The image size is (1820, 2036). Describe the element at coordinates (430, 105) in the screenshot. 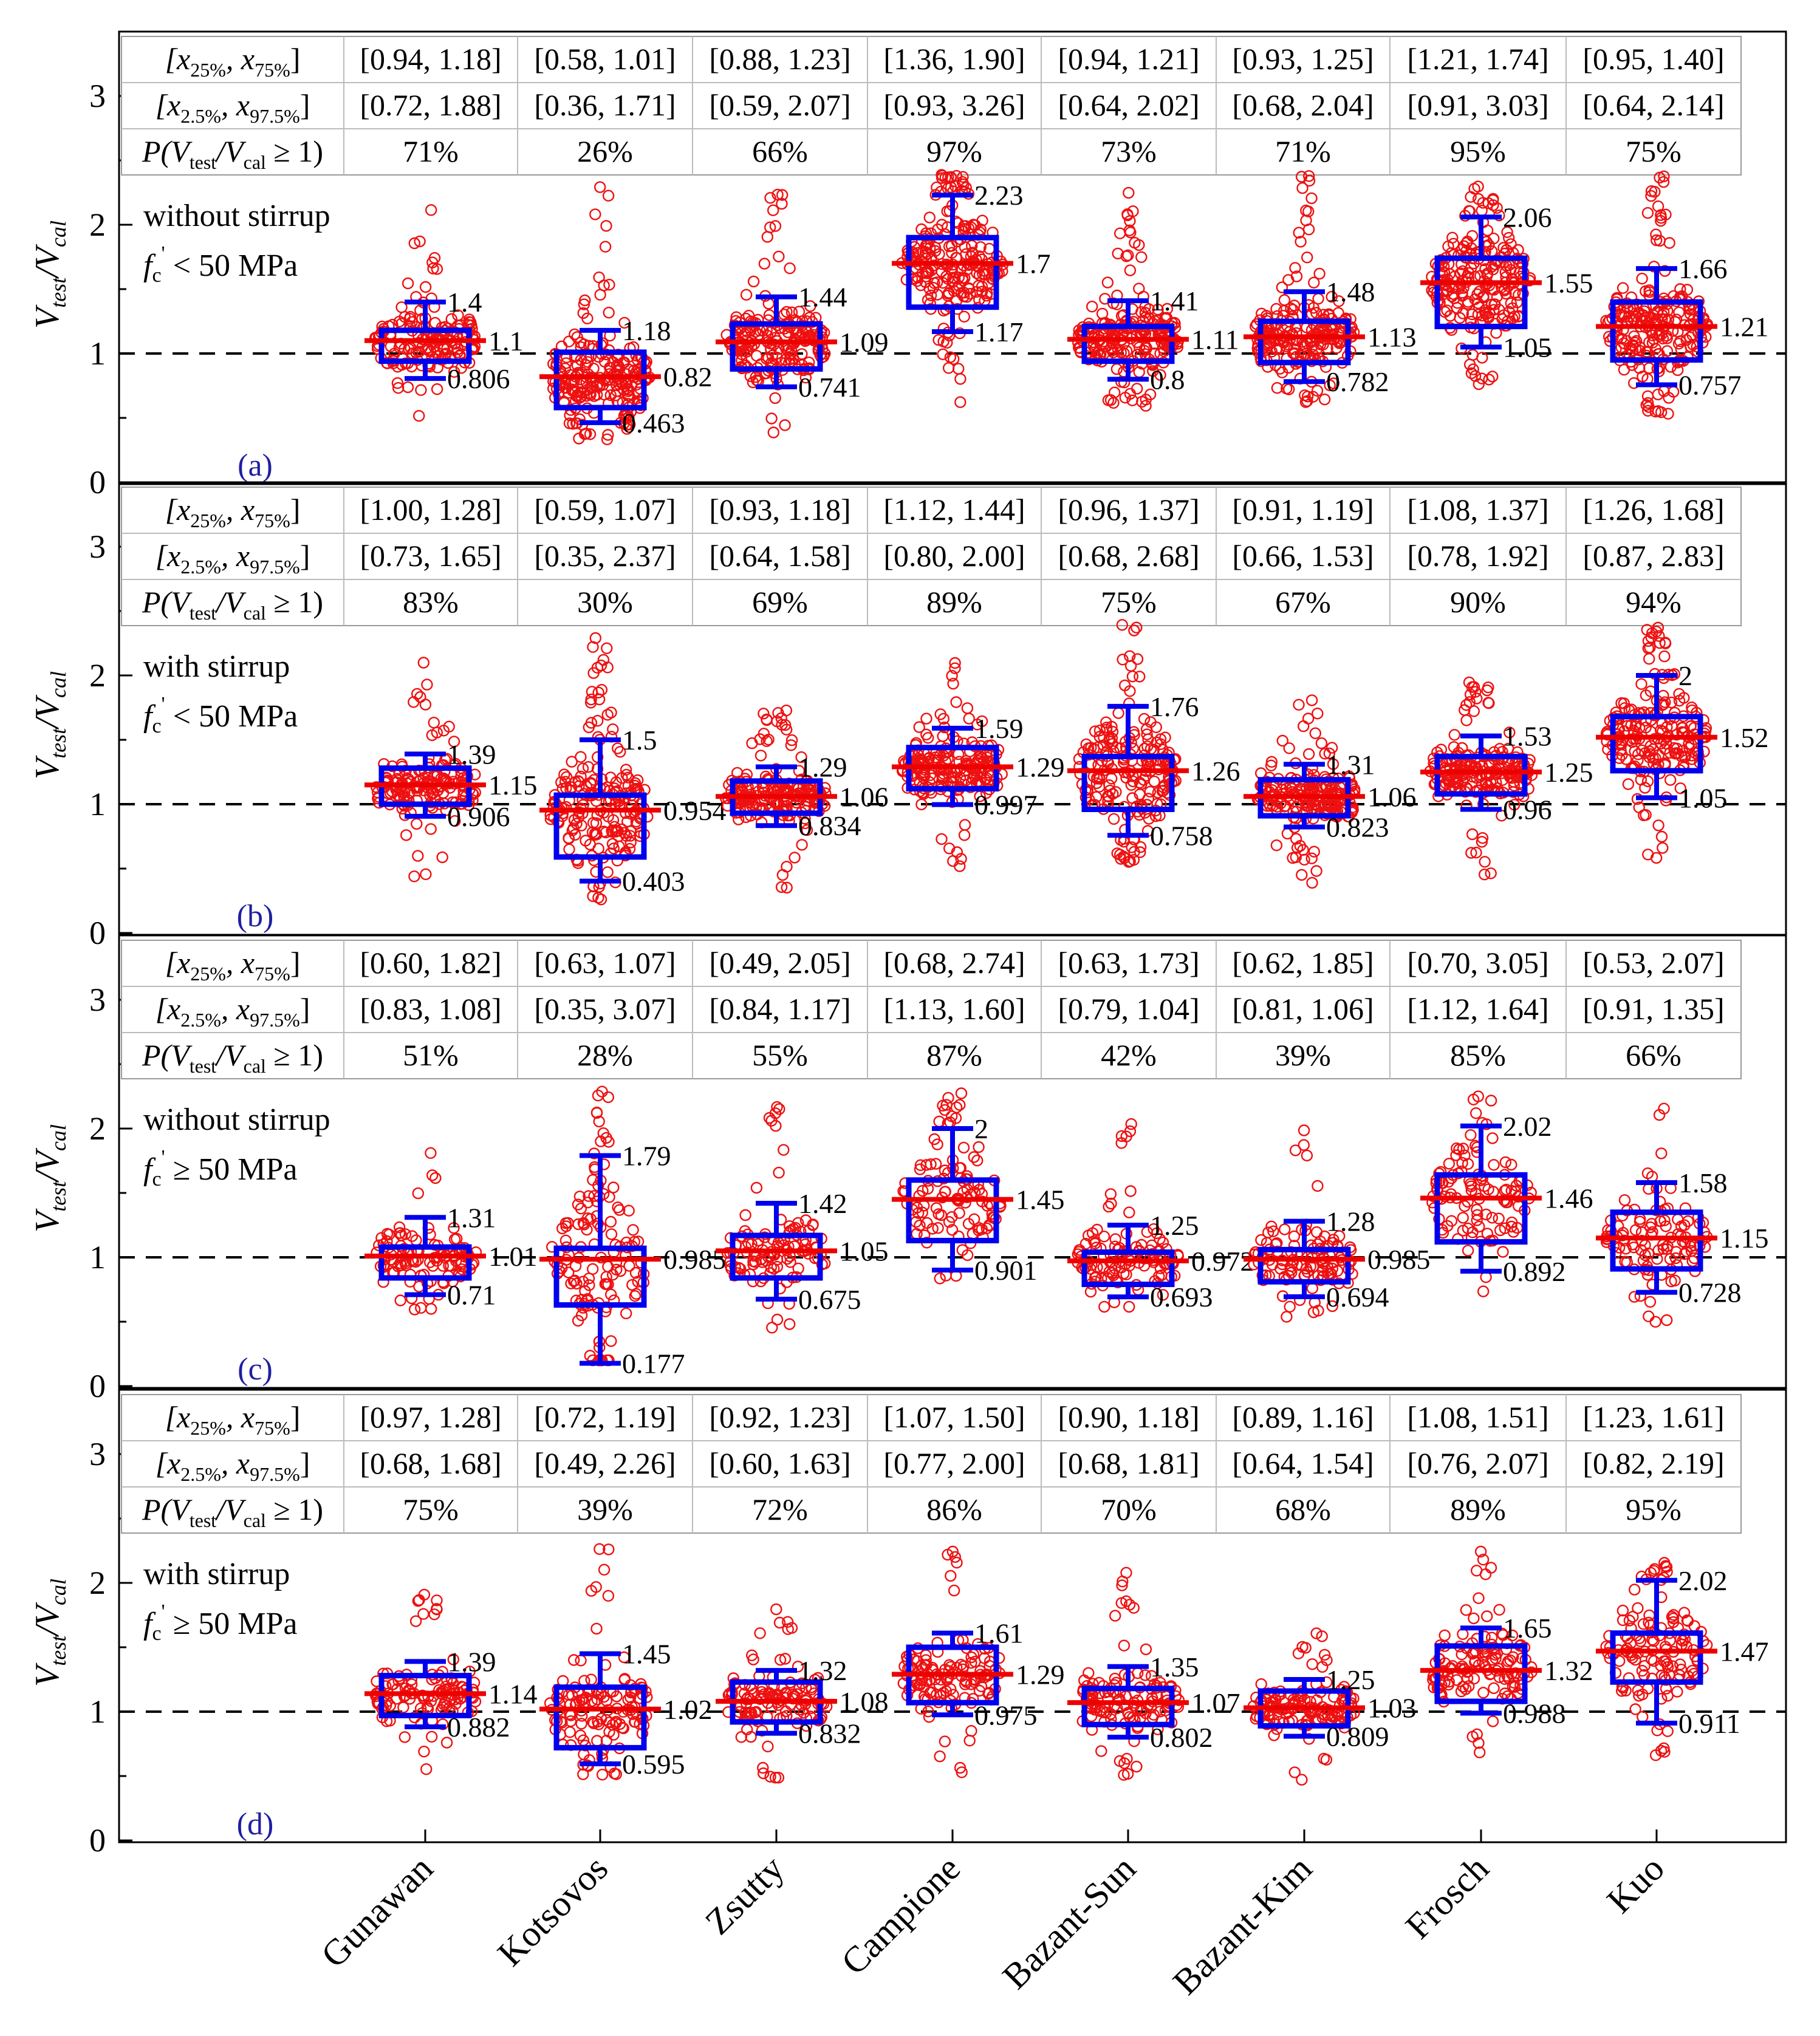

I see `table-cell: [0.72, 1.88]` at that location.